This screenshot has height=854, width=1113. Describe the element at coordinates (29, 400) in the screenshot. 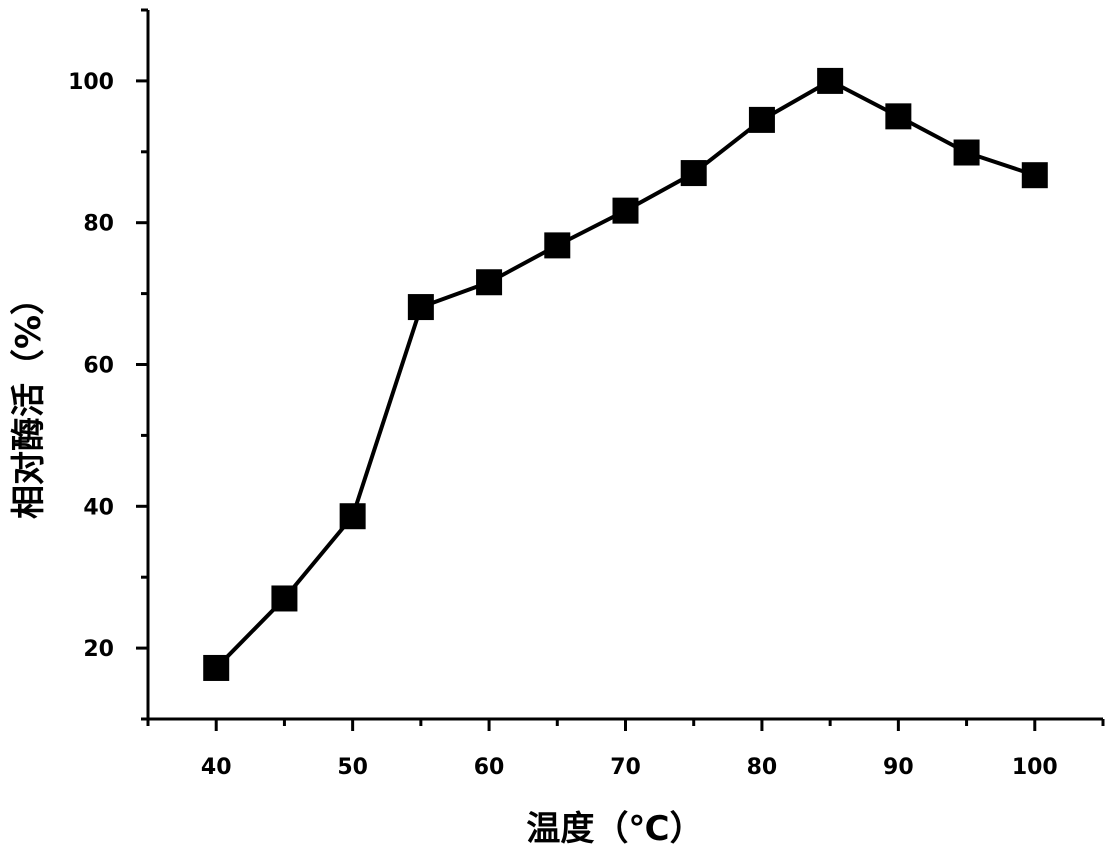

I see `y-axis-title: 相对酶活（%）` at that location.